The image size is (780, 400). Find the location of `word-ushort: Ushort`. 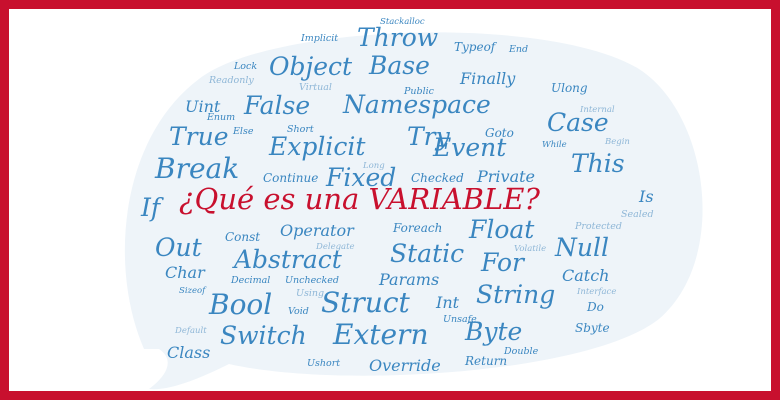

word-ushort: Ushort is located at coordinates (324, 363).